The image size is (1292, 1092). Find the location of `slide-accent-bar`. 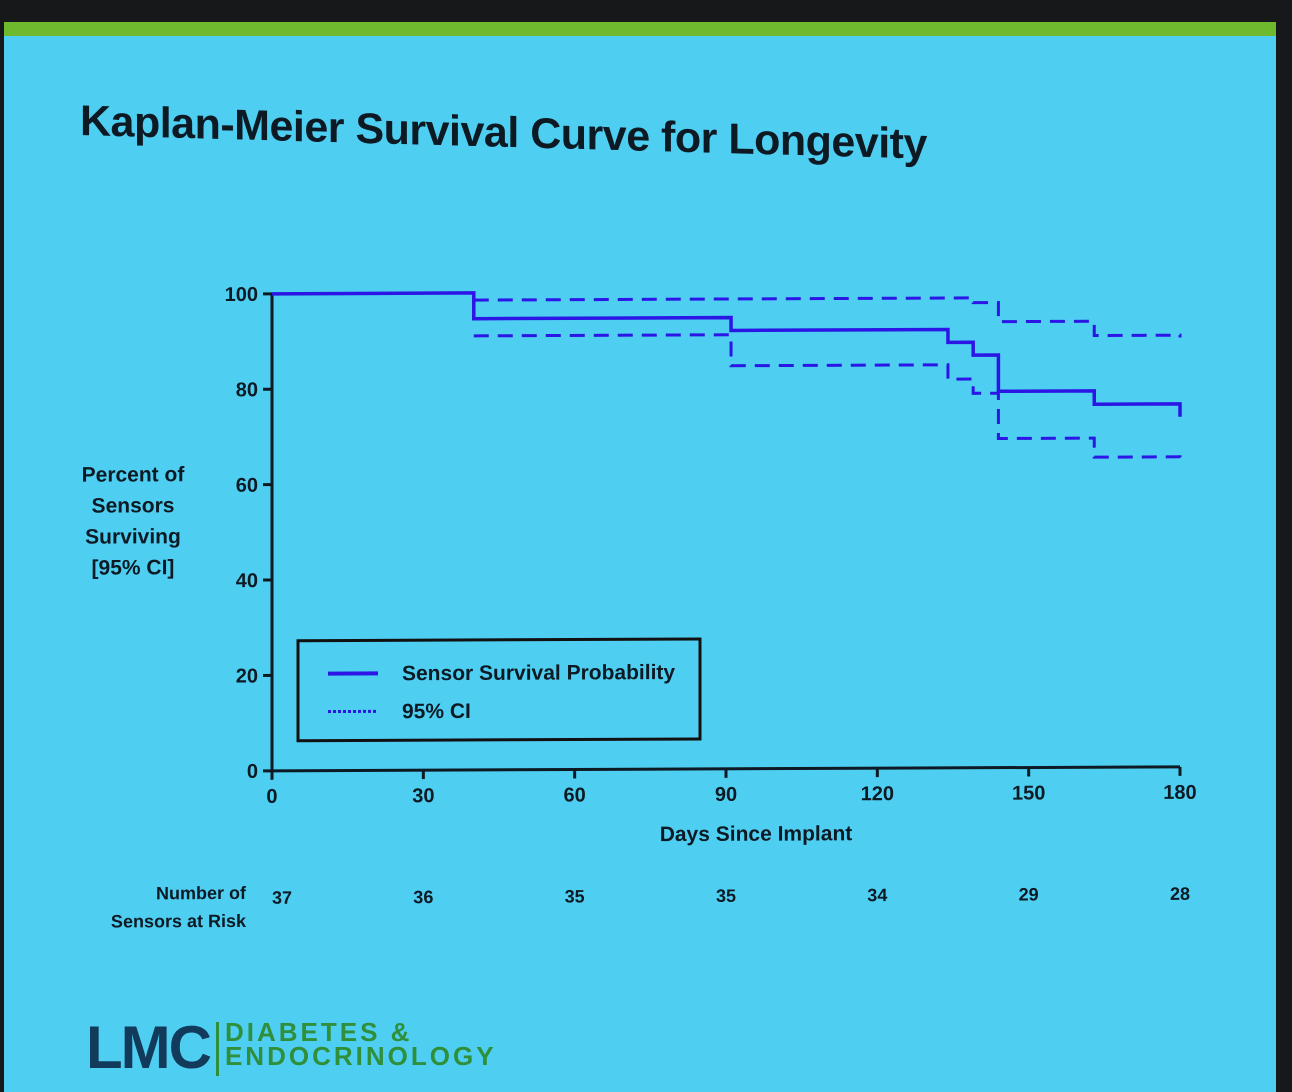

slide-accent-bar is located at coordinates (640, 29).